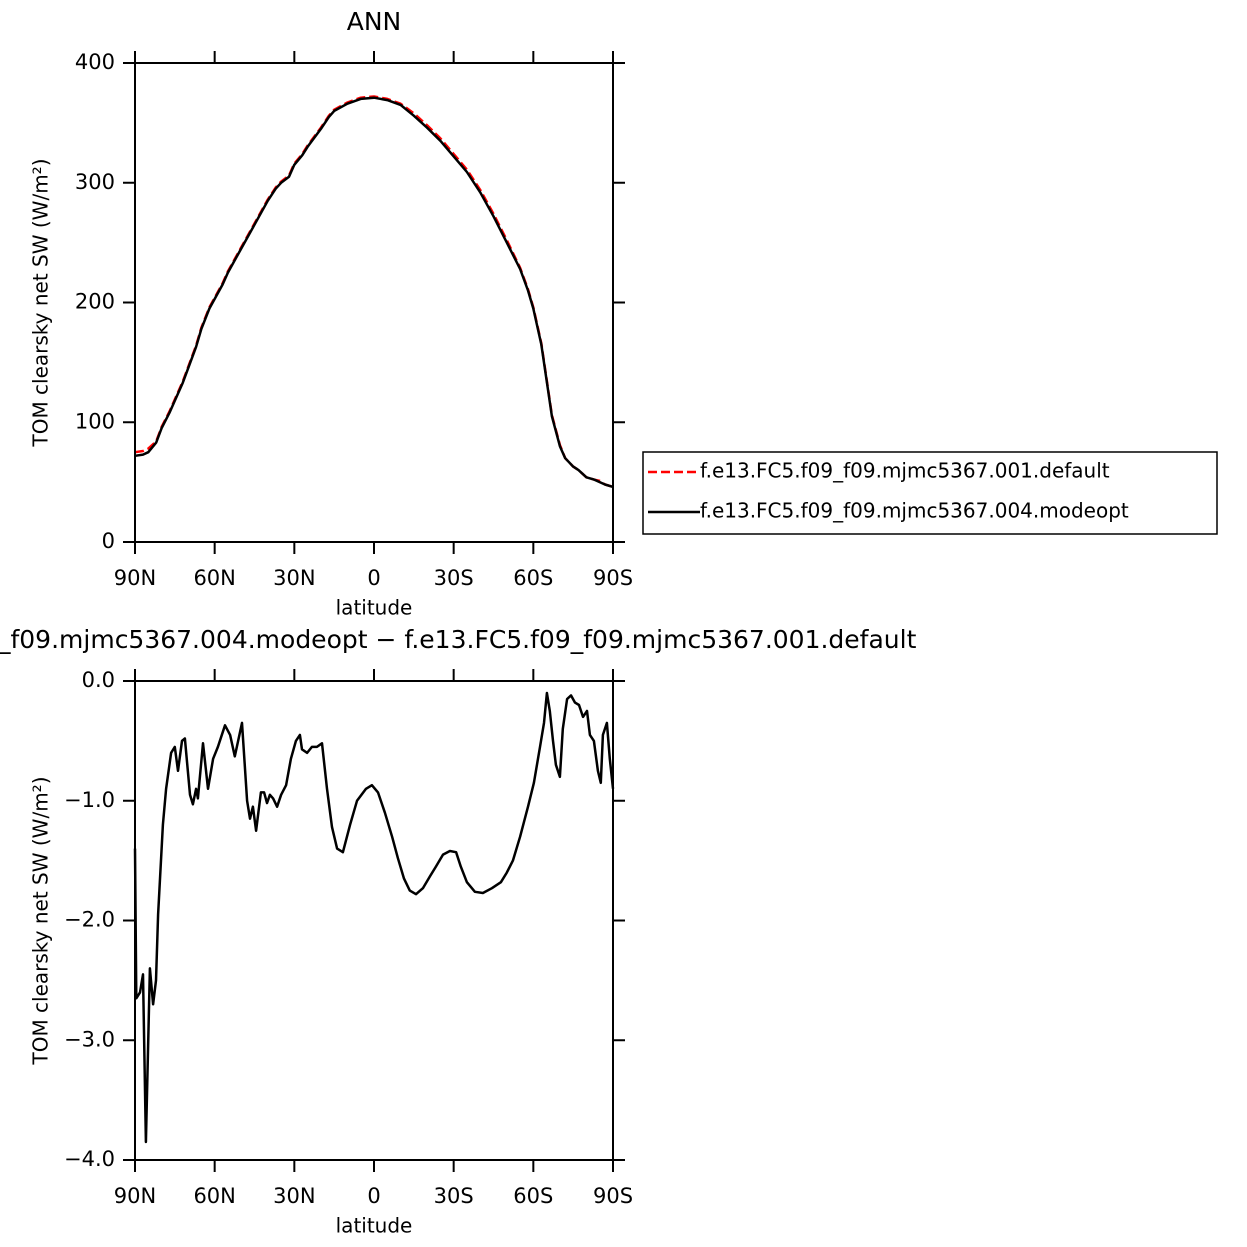 This screenshot has height=1247, width=1247. Describe the element at coordinates (89, 1159) in the screenshot. I see `y-tick-label: −4.0` at that location.